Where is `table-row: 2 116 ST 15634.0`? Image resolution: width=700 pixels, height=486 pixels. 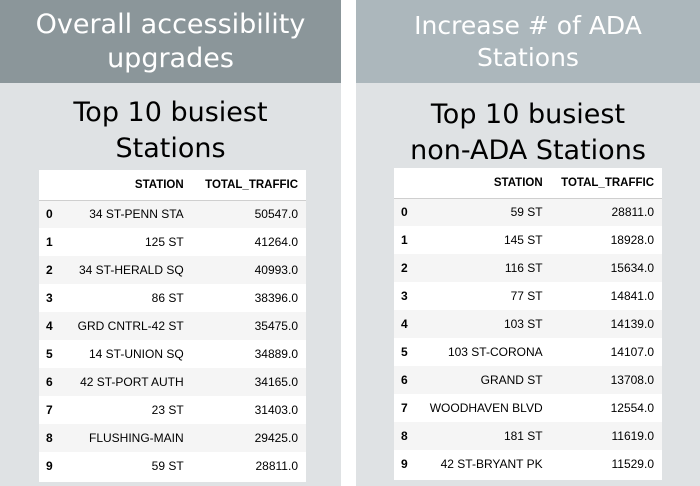 table-row: 2 116 ST 15634.0 is located at coordinates (528, 268).